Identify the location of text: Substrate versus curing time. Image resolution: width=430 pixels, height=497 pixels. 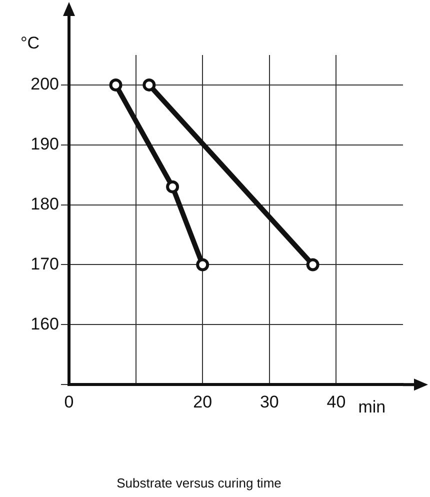
(199, 483).